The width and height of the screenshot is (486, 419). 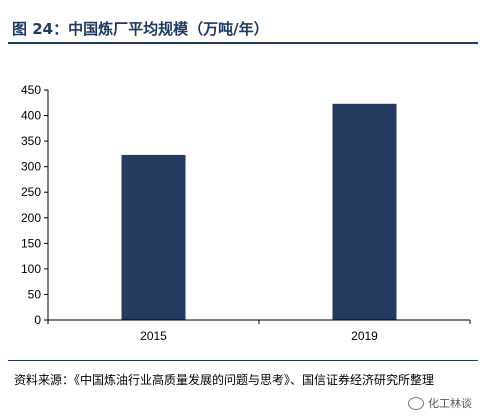 What do you see at coordinates (31, 116) in the screenshot?
I see `y-tick-label: 400` at bounding box center [31, 116].